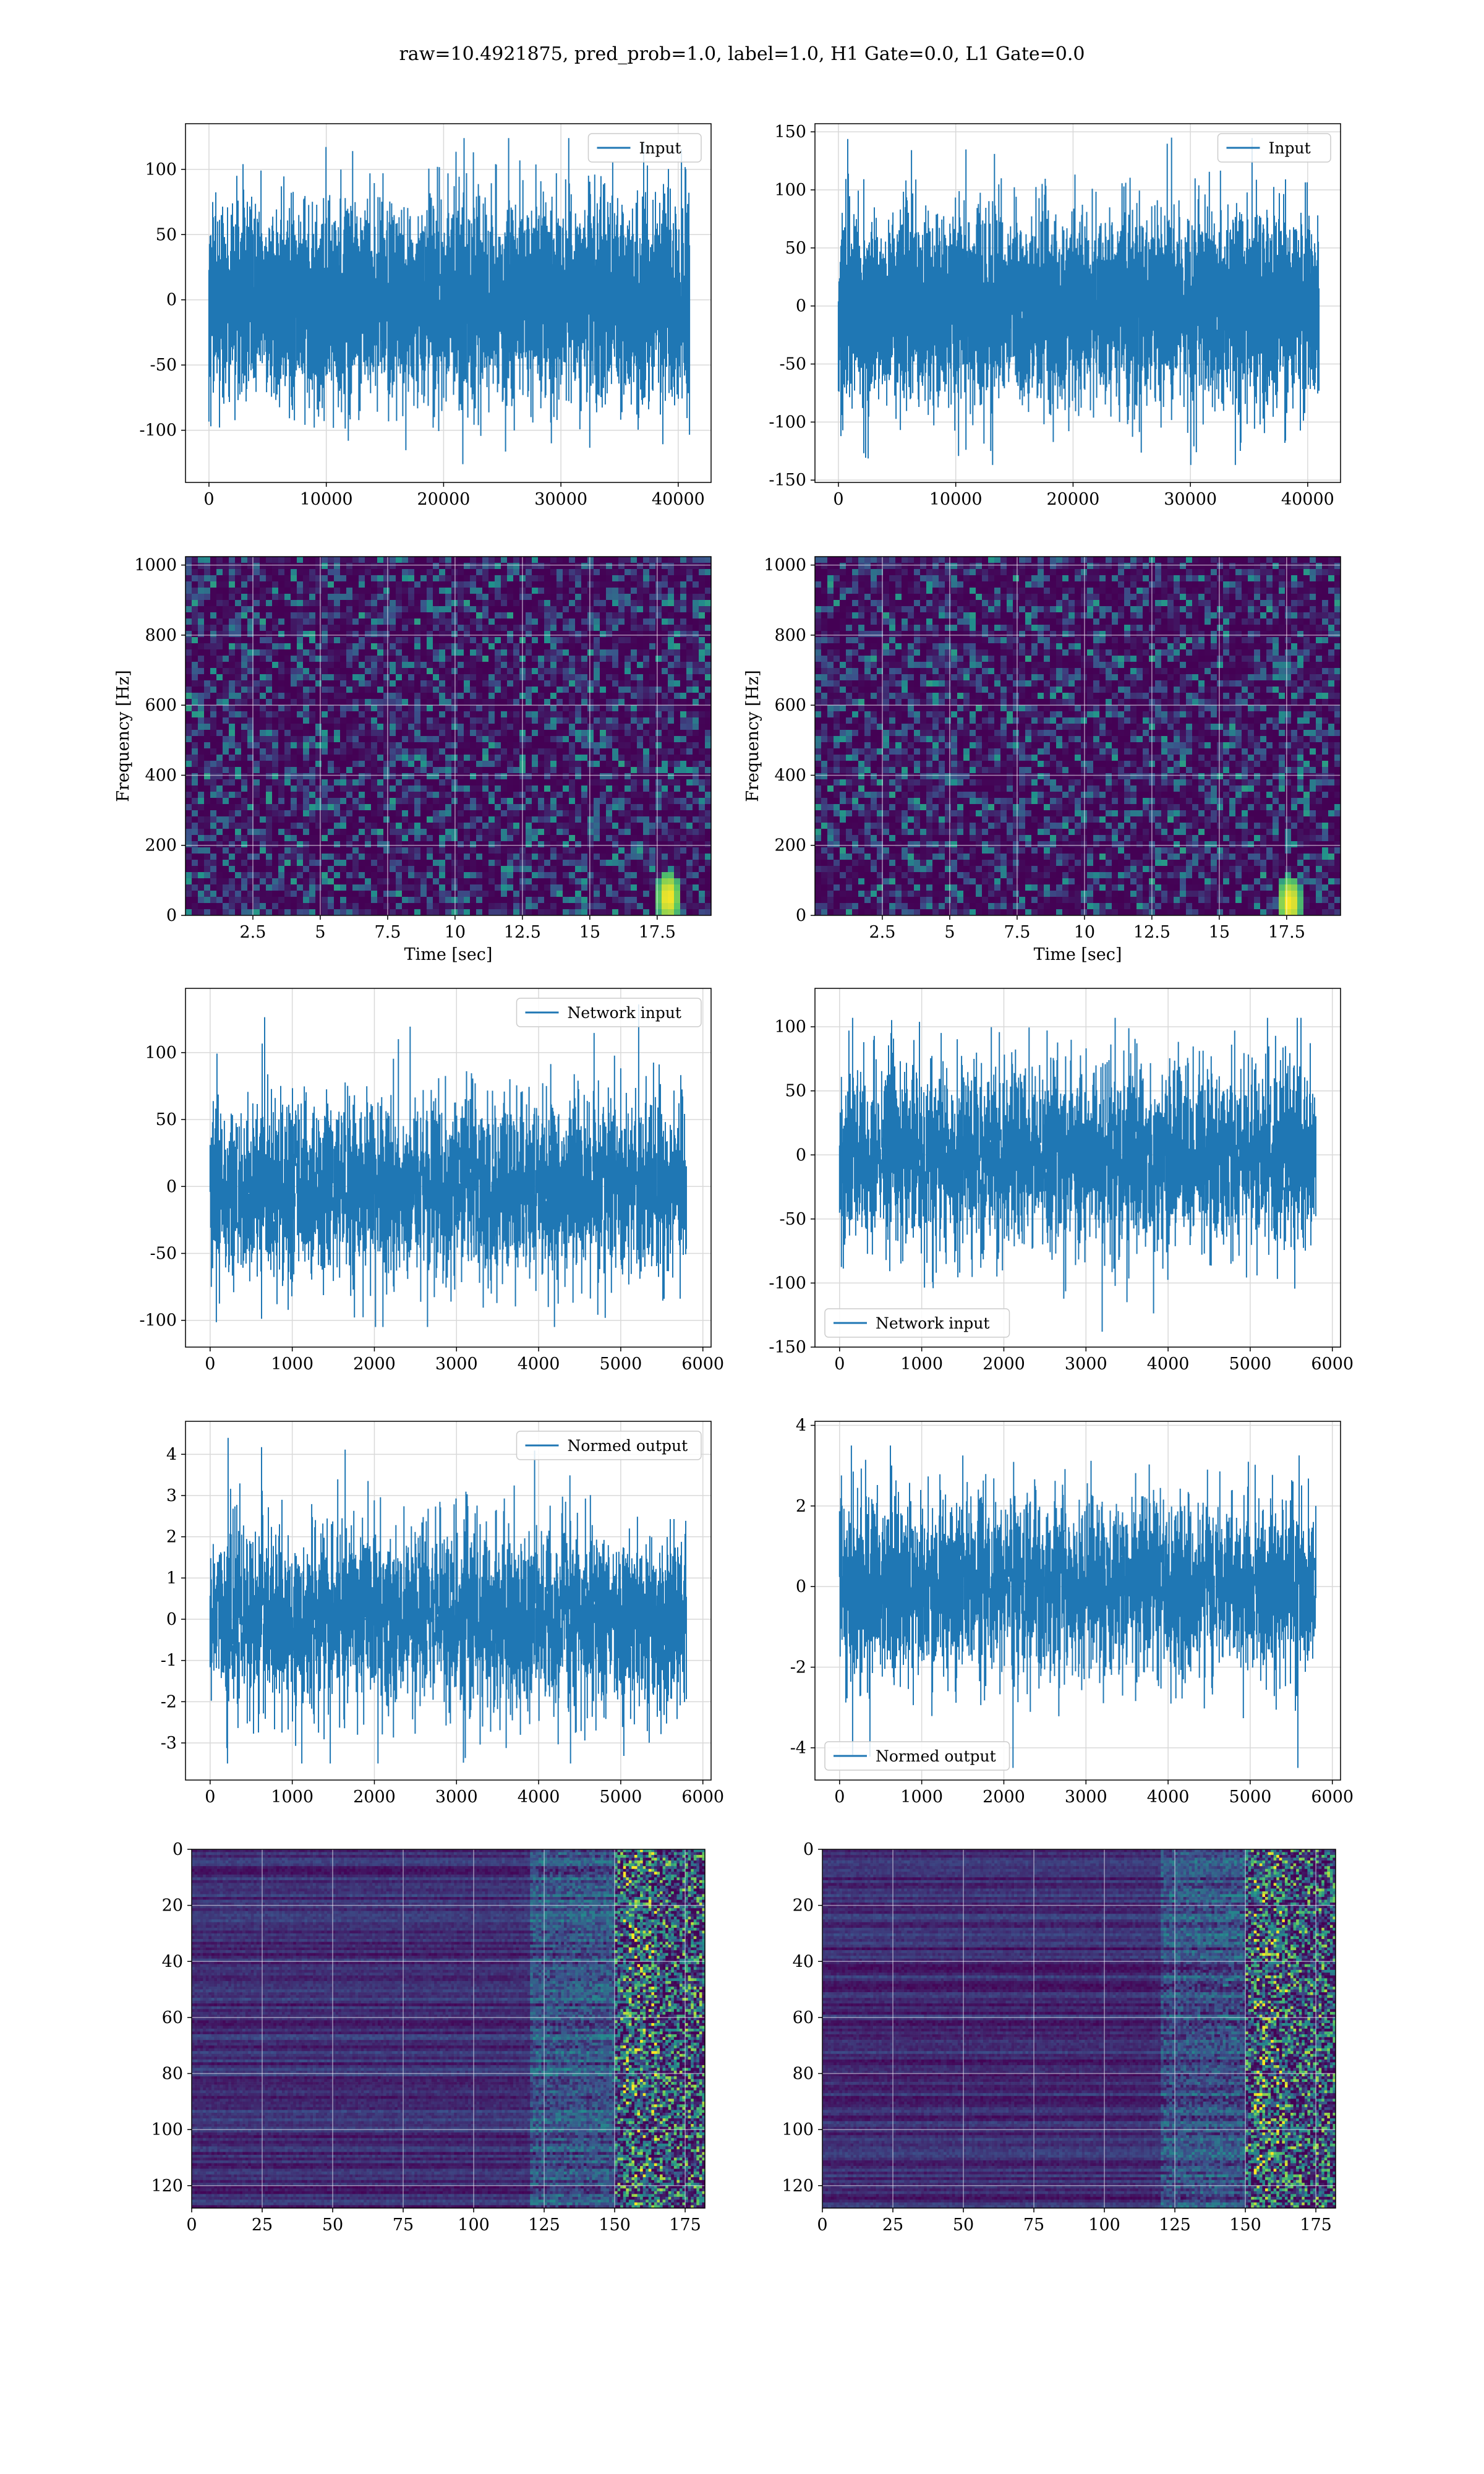 This screenshot has width=1484, height=2474. What do you see at coordinates (1078, 954) in the screenshot?
I see `x-axis-label: Time [sec]` at bounding box center [1078, 954].